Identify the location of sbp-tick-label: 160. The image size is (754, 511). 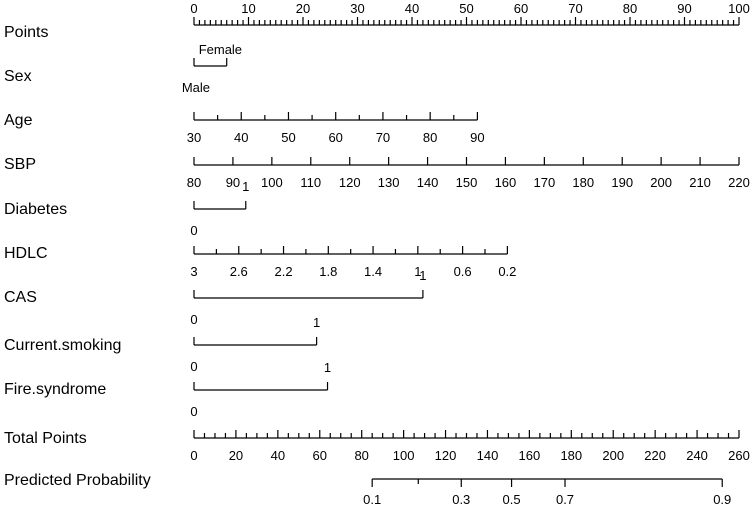
(506, 182).